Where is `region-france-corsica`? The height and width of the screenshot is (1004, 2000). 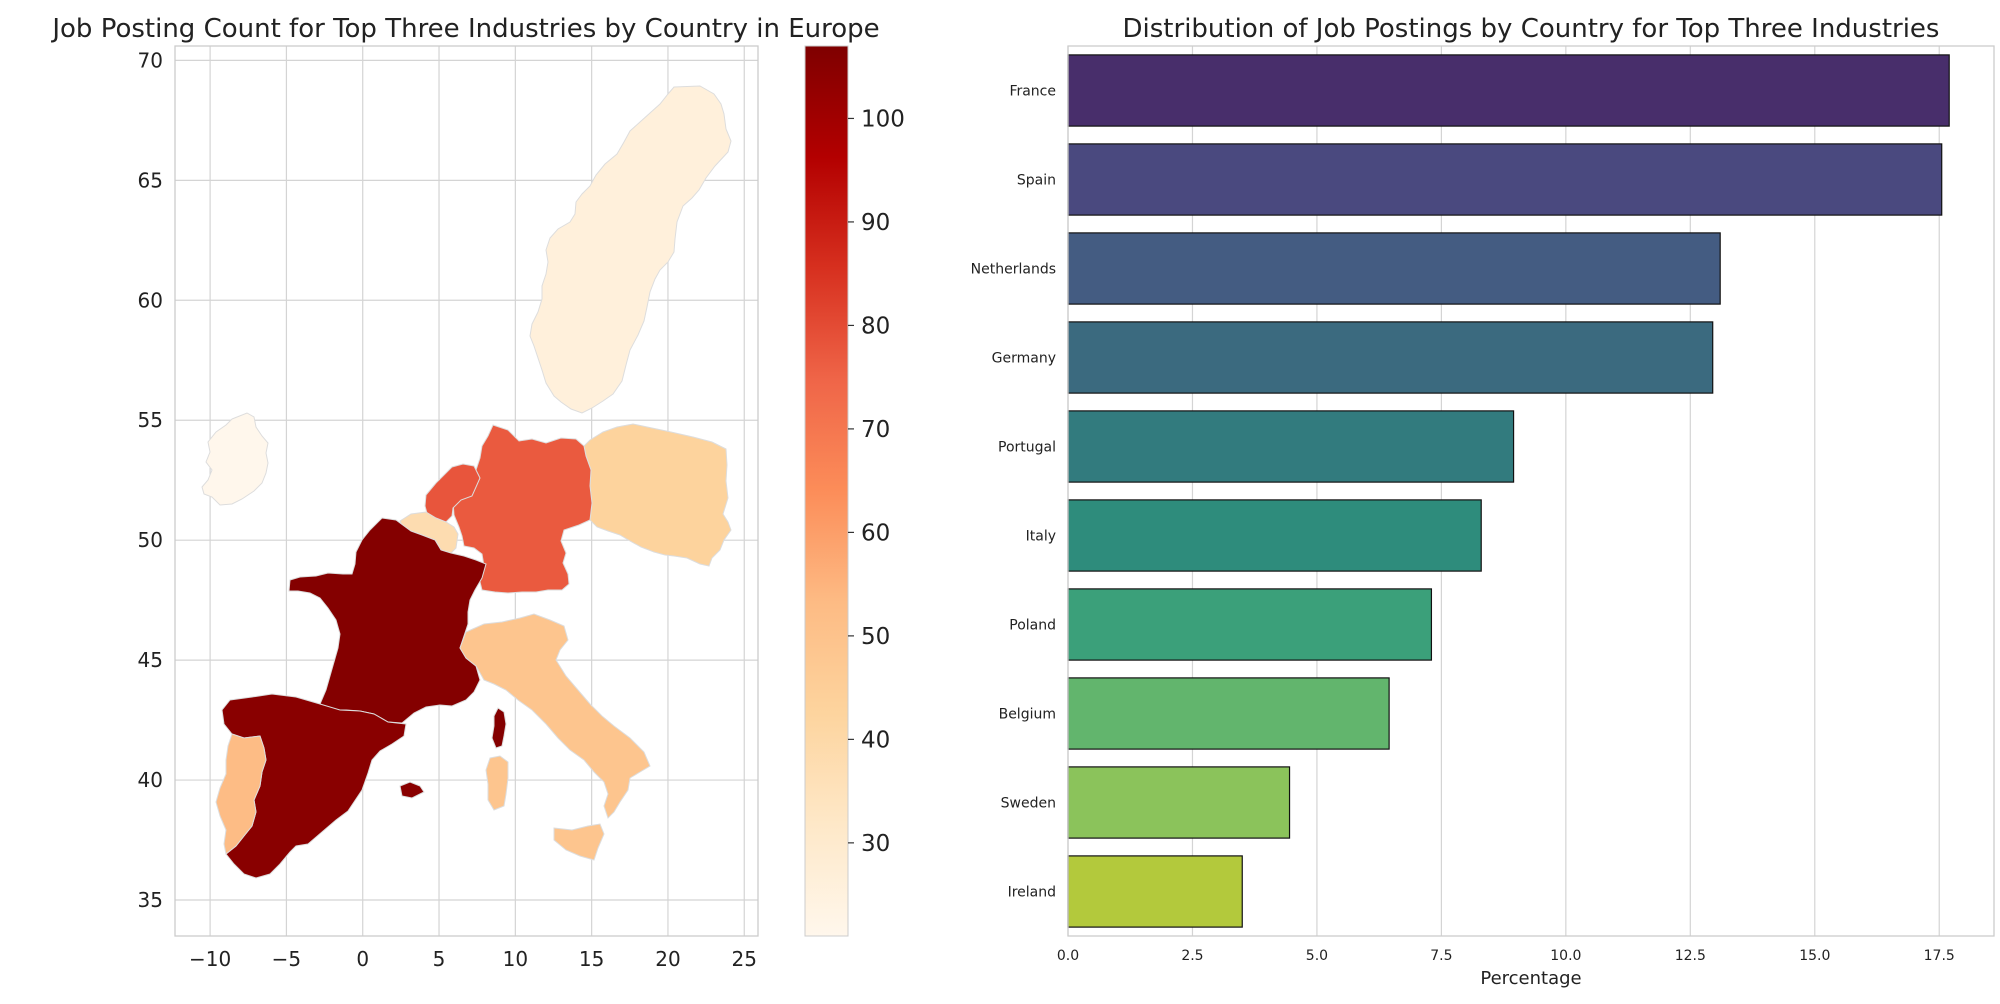 region-france-corsica is located at coordinates (499, 728).